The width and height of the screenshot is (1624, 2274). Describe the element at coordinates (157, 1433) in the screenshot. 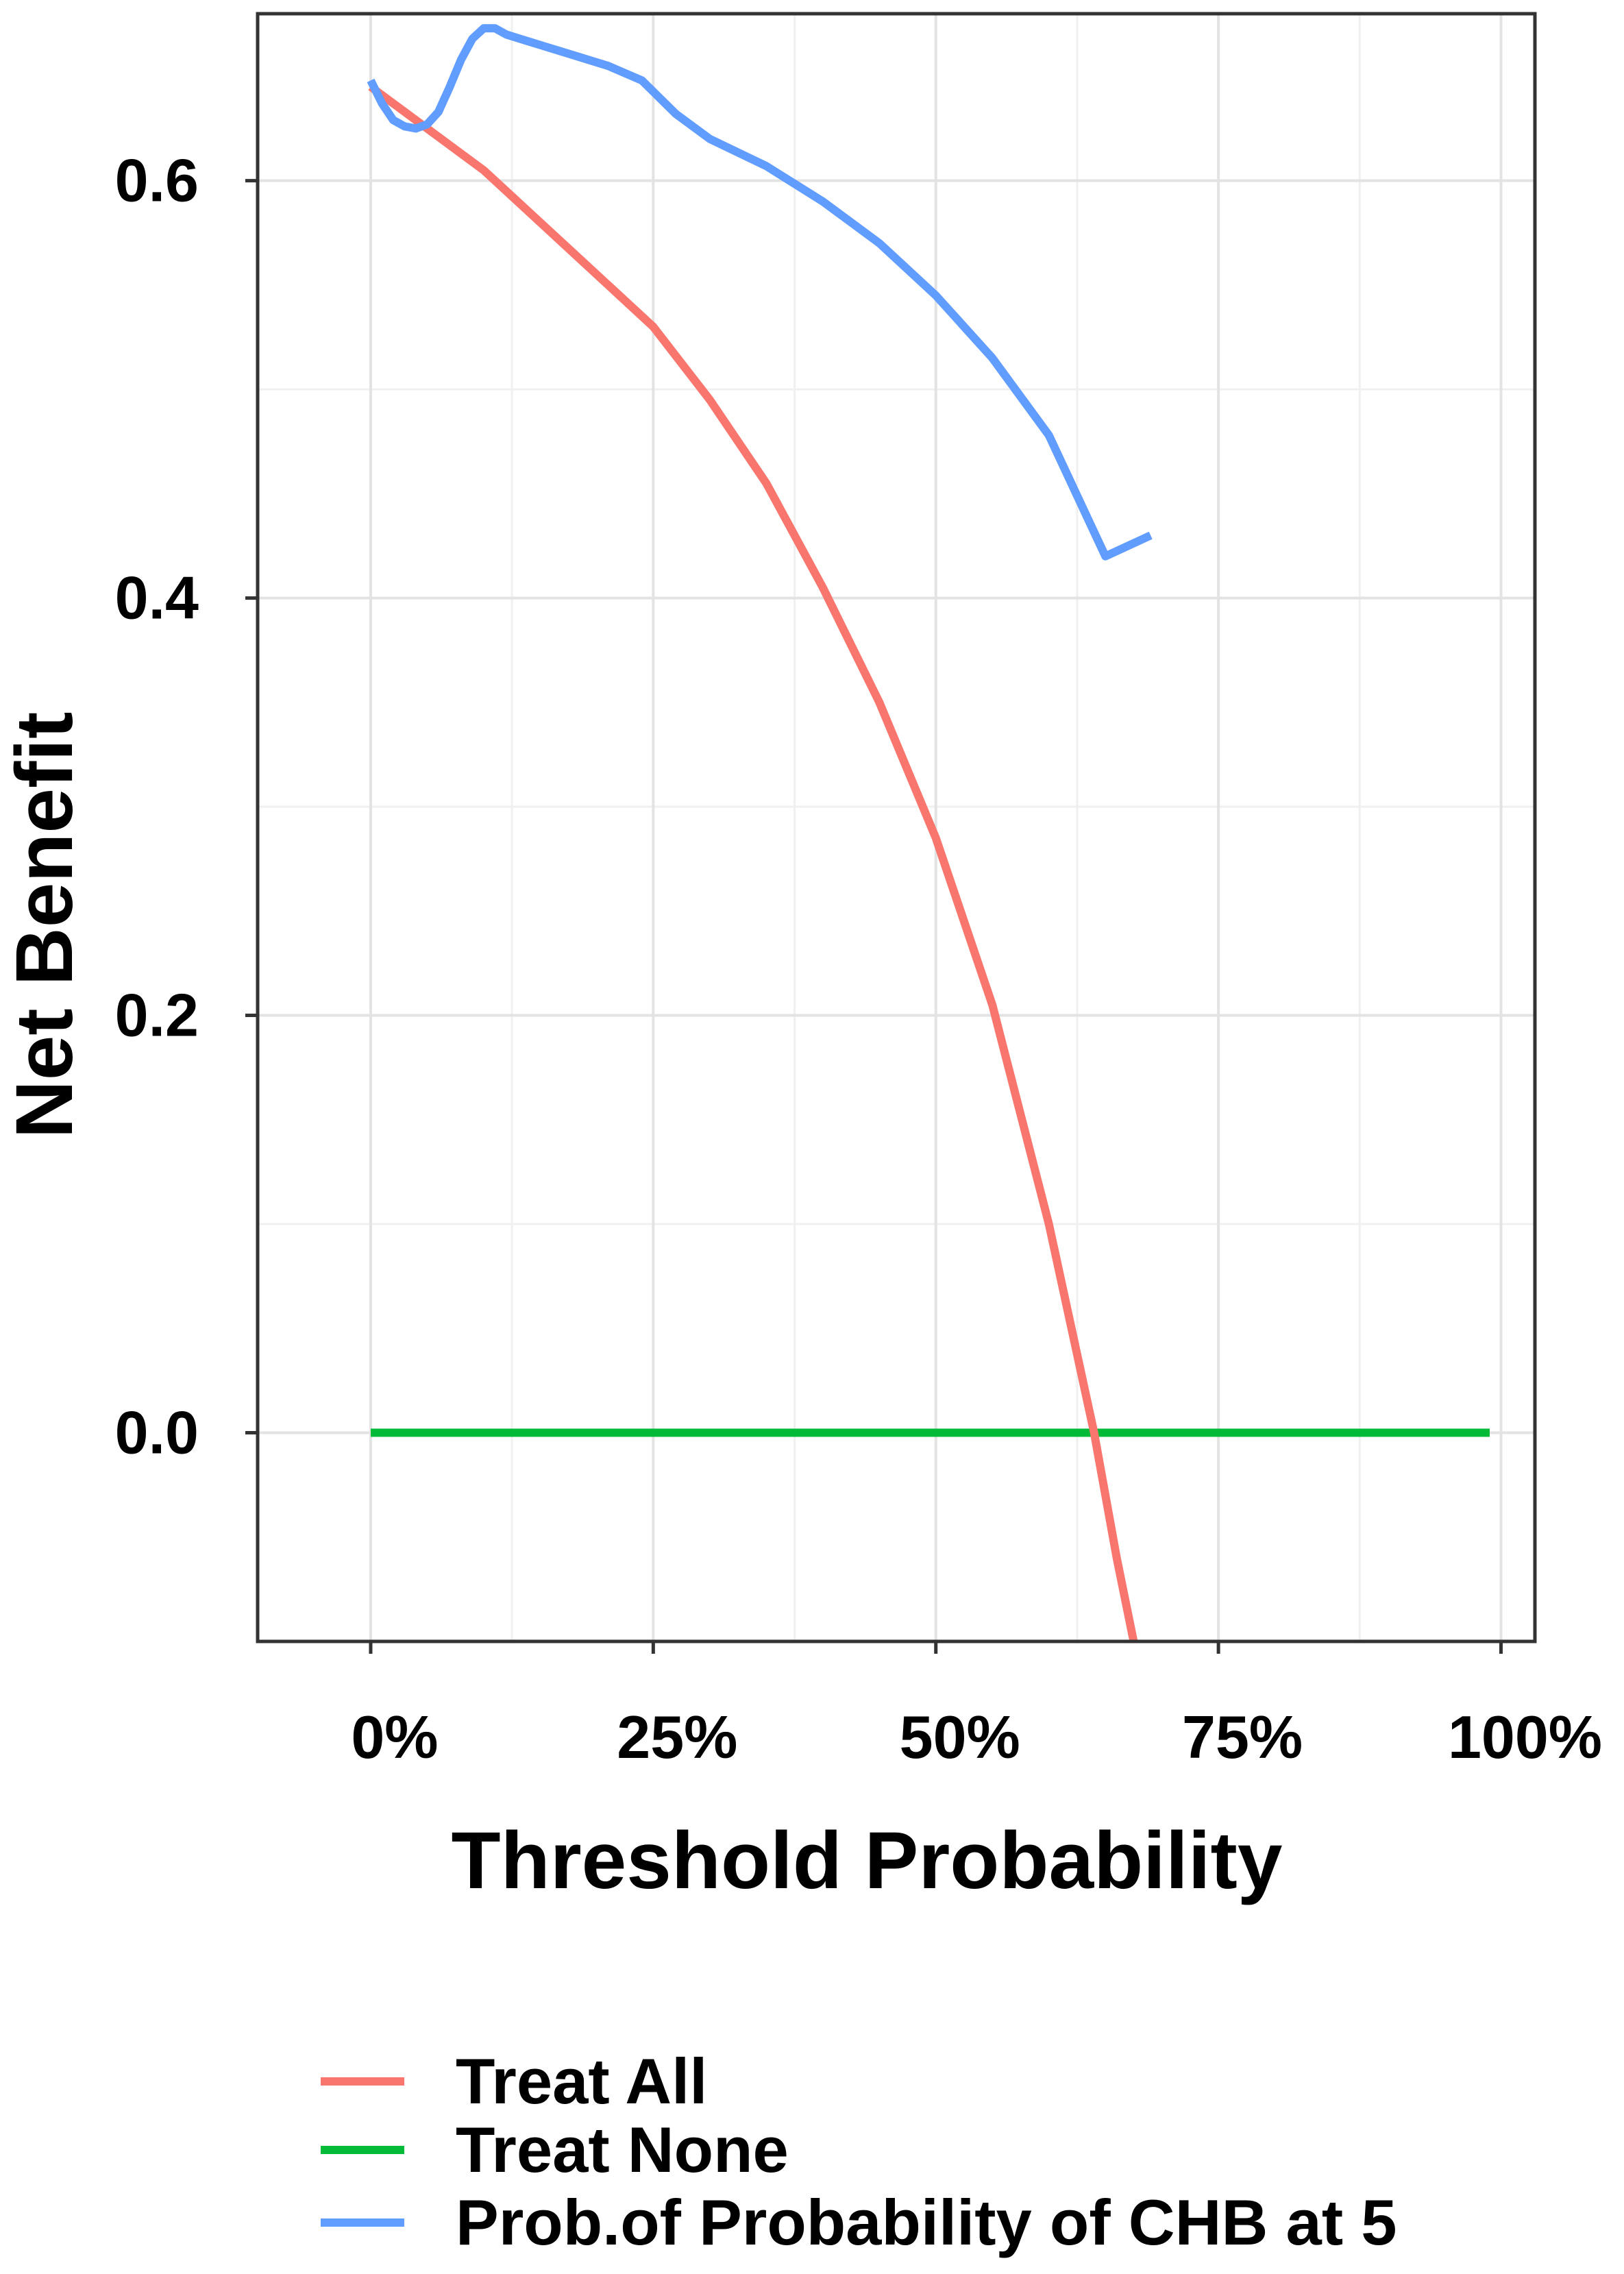

I see `y-tick-label: 0.0` at that location.